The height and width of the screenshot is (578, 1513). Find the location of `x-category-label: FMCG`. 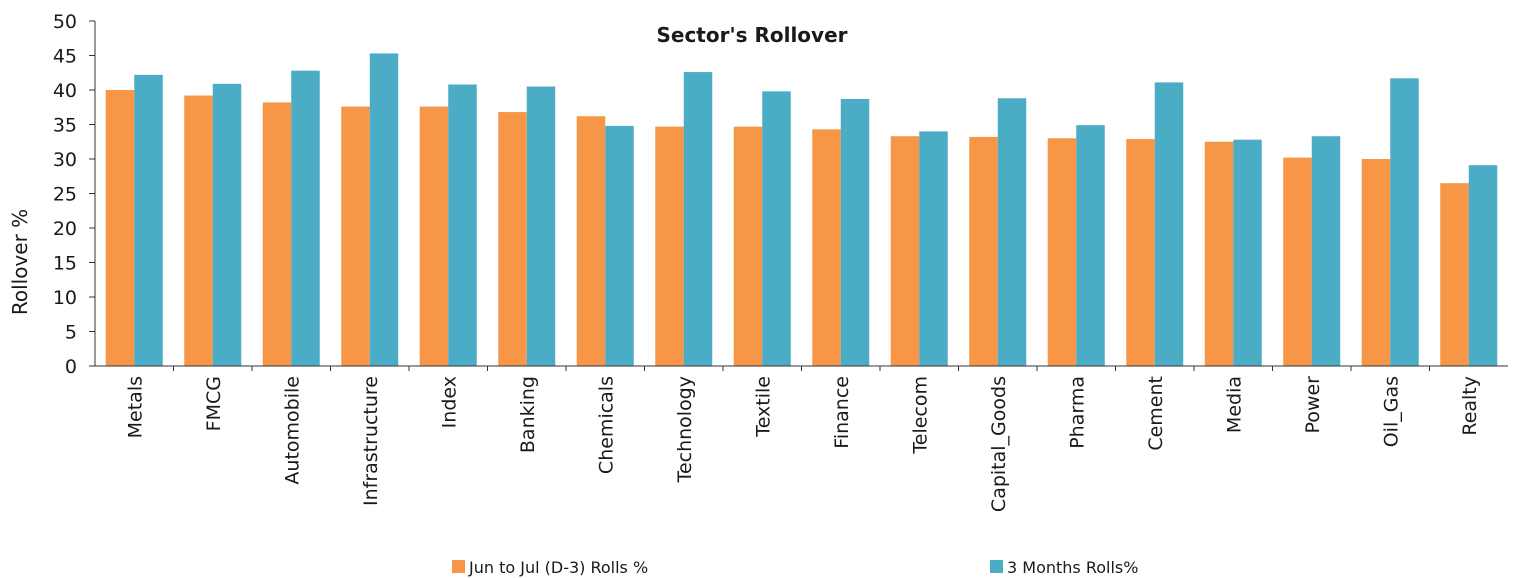

x-category-label: FMCG is located at coordinates (214, 403).